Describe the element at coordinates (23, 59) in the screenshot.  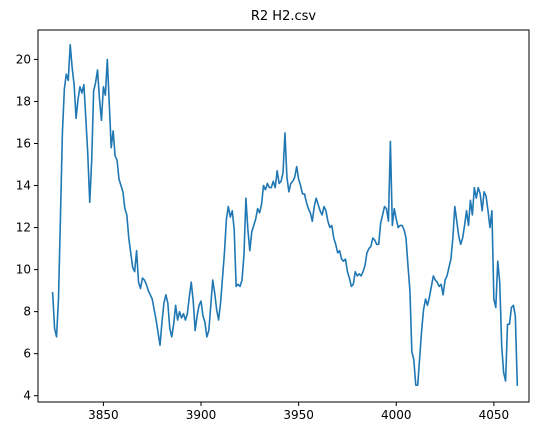
I see `y-tick-label: 20` at that location.